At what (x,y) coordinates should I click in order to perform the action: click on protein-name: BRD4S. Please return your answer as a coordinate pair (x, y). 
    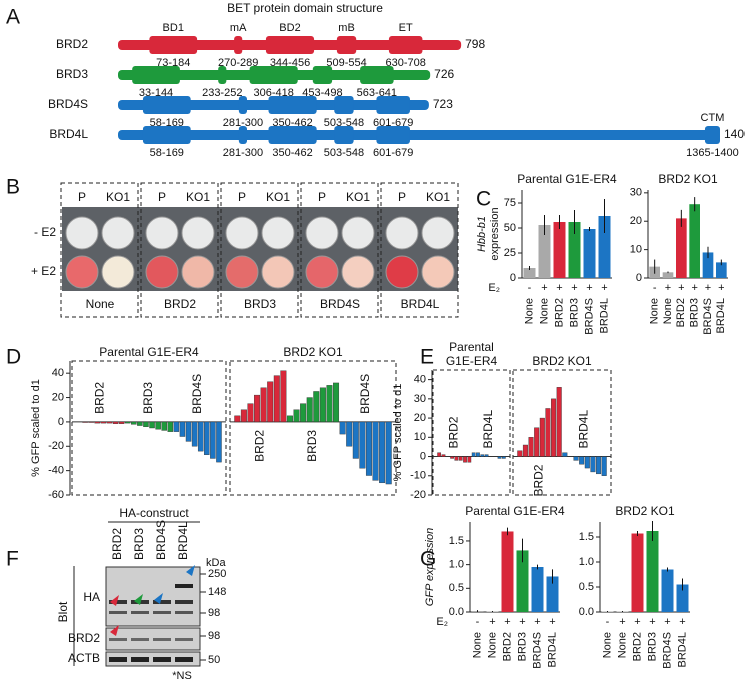
    Looking at the image, I should click on (68, 104).